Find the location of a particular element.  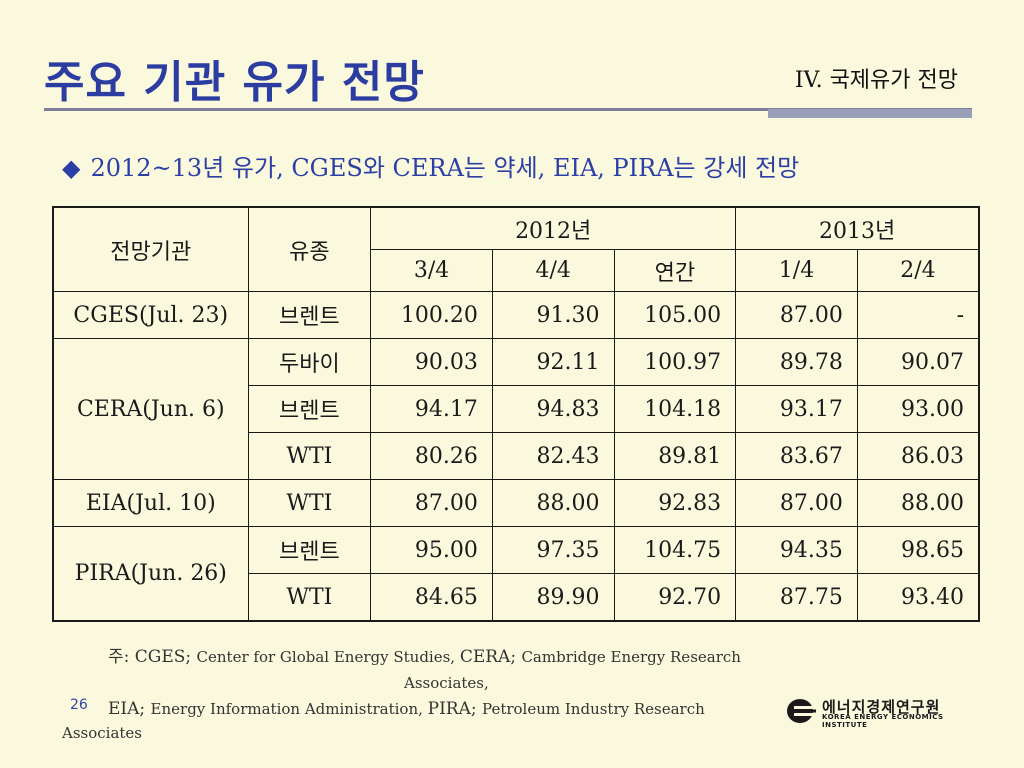

header-period: 4/4 is located at coordinates (553, 270).